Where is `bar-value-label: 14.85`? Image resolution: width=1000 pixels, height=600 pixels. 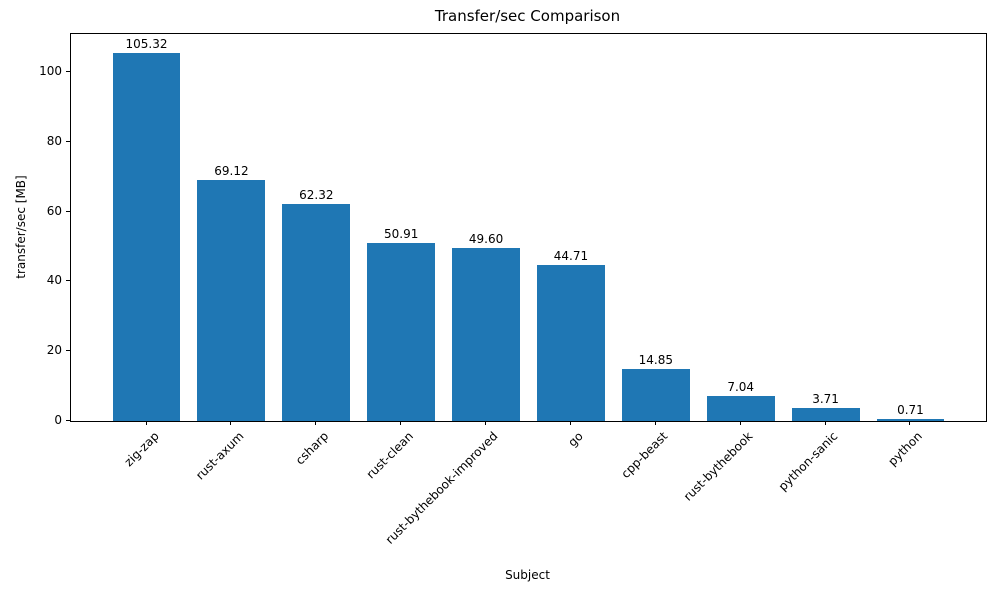
bar-value-label: 14.85 is located at coordinates (655, 360).